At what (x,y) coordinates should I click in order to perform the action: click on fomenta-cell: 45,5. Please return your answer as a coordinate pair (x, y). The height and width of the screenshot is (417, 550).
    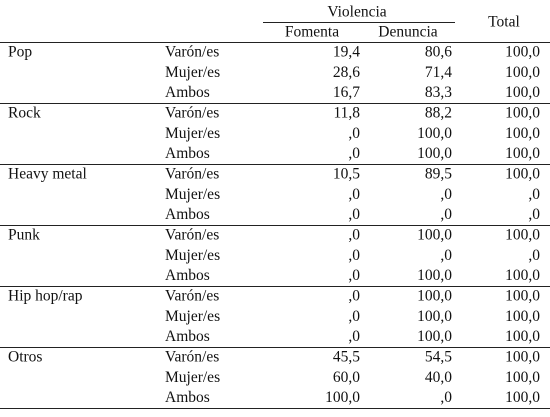
    Looking at the image, I should click on (346, 357).